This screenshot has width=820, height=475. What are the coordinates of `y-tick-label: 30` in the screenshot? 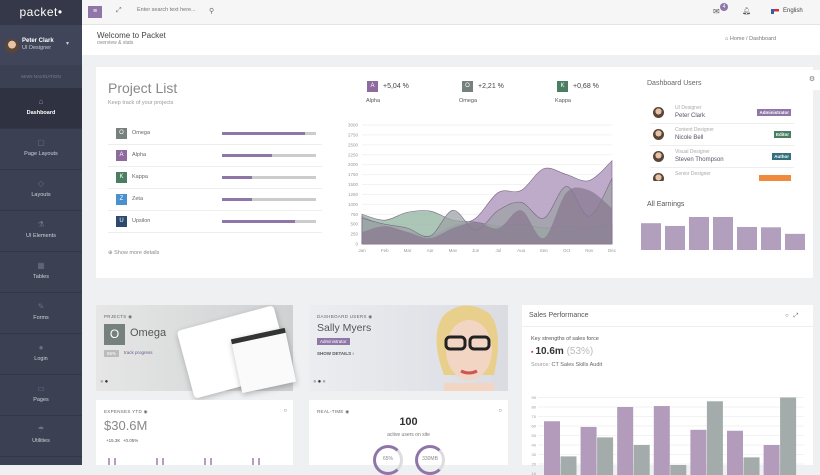 It's located at (534, 454).